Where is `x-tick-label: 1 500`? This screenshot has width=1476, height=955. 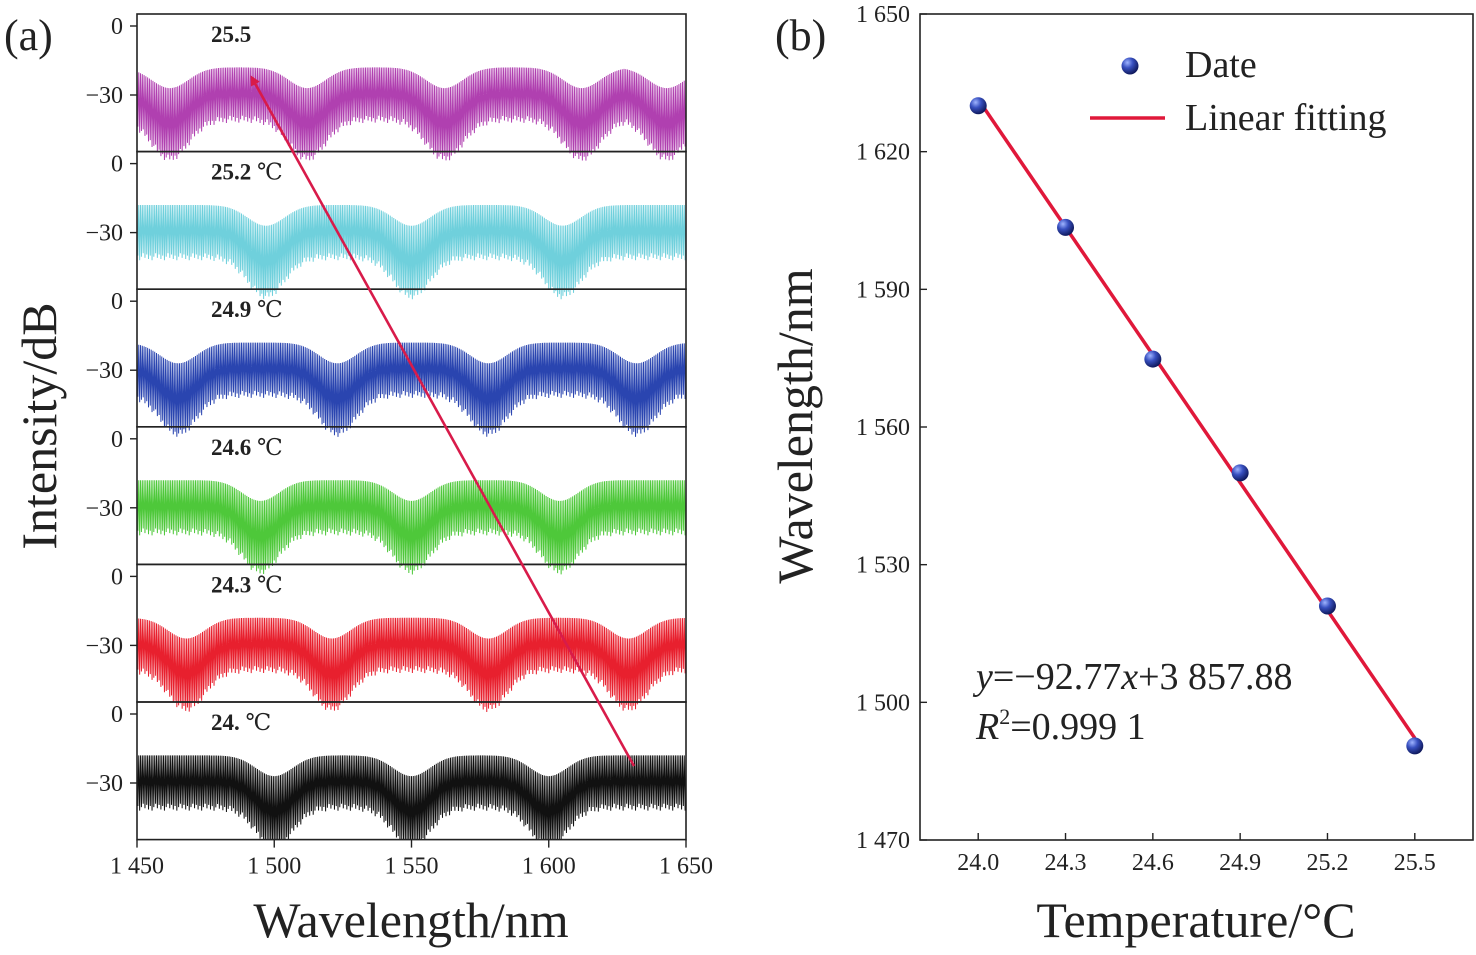 x-tick-label: 1 500 is located at coordinates (274, 867).